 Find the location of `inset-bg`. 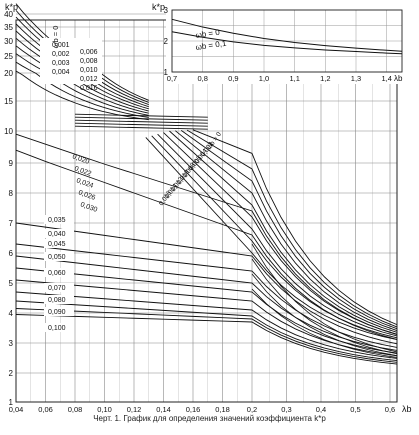

inset-bg is located at coordinates (289, 43).